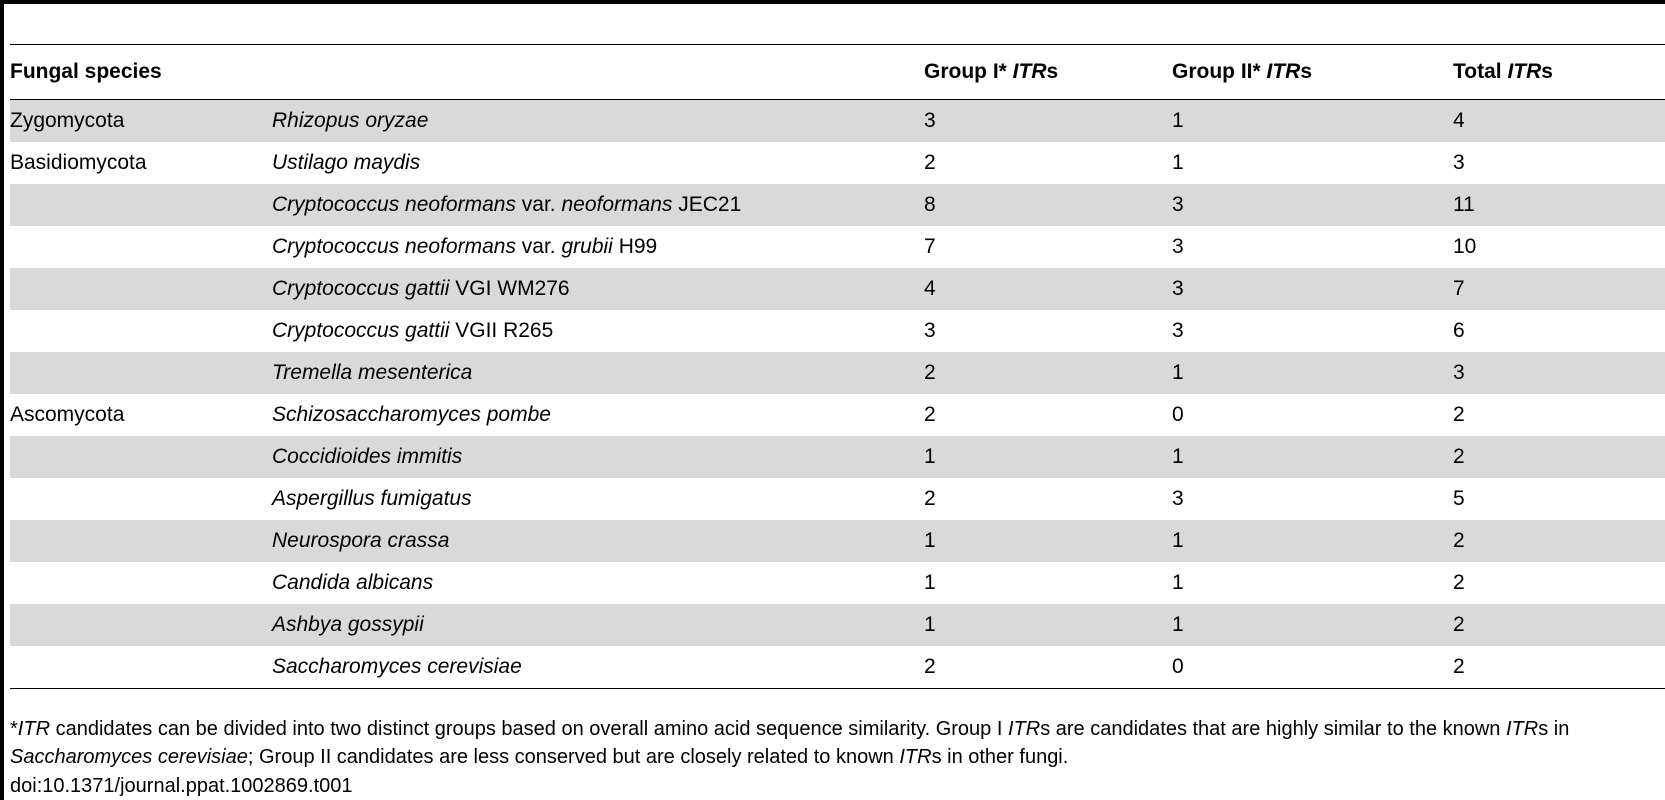  What do you see at coordinates (411, 414) in the screenshot?
I see `species-name-part: Schizosaccharomyces pombe` at bounding box center [411, 414].